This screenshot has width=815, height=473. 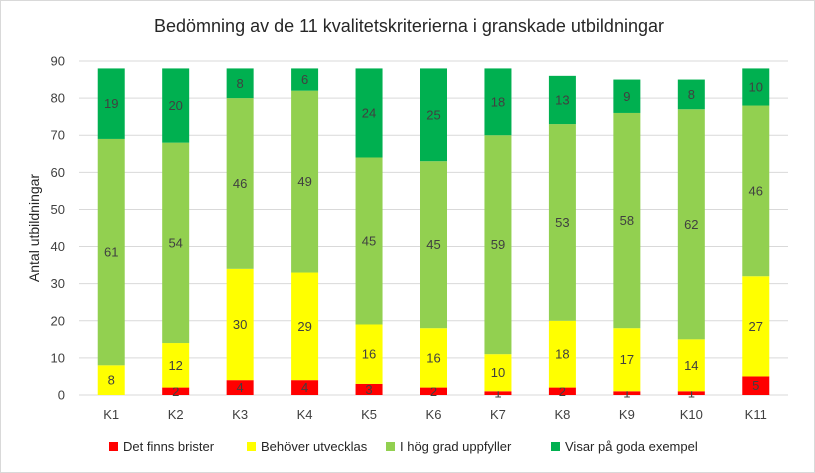 What do you see at coordinates (756, 86) in the screenshot?
I see `data-label: 10` at bounding box center [756, 86].